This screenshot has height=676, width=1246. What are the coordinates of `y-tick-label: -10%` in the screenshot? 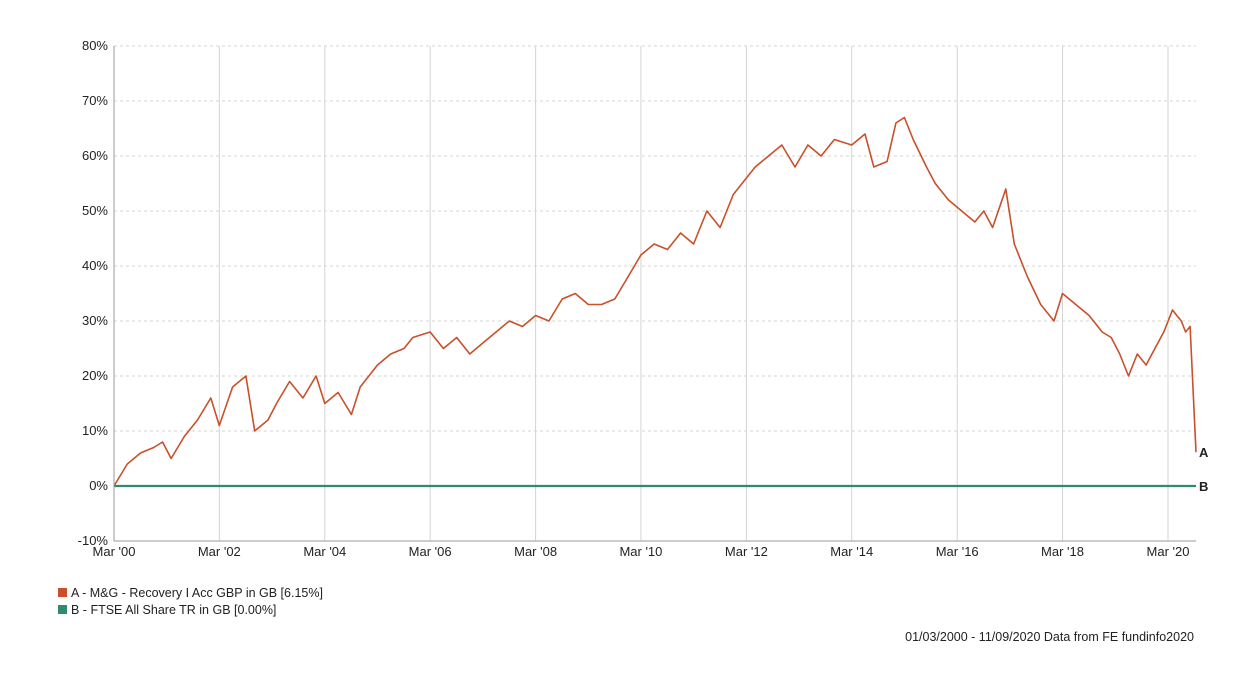 It's located at (93, 540).